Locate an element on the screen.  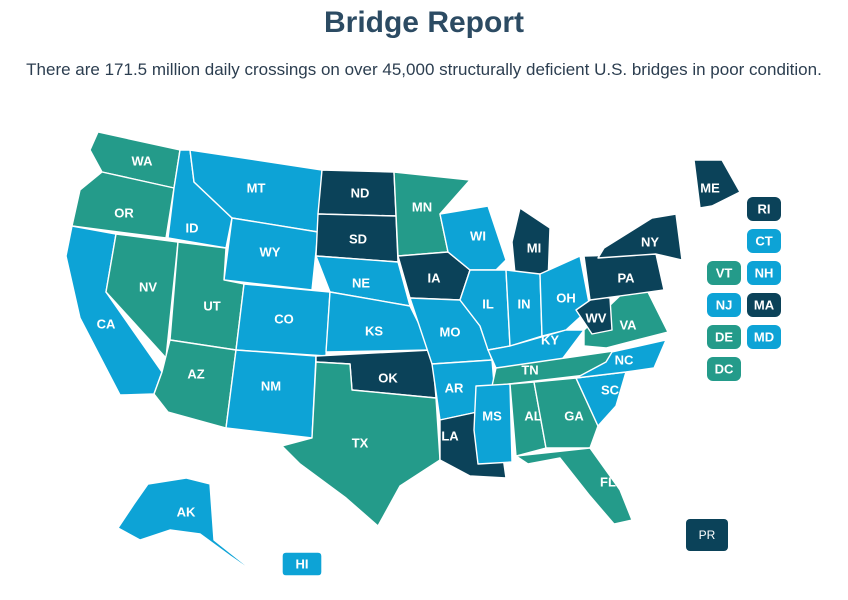
state-oh is located at coordinates (565, 296).